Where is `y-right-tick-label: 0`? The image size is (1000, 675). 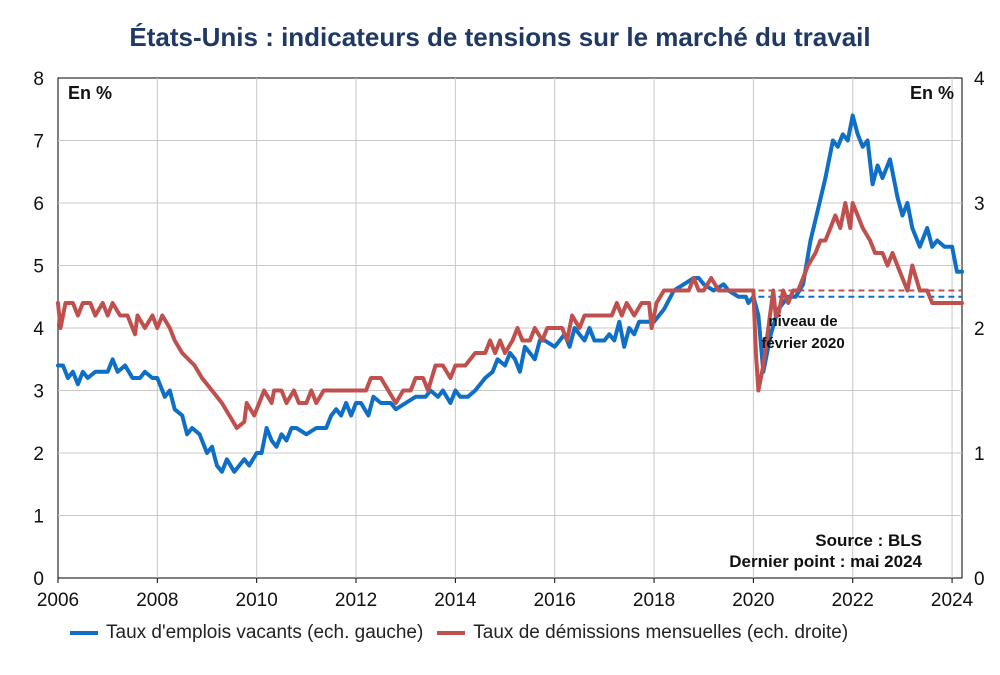
y-right-tick-label: 0 is located at coordinates (979, 579).